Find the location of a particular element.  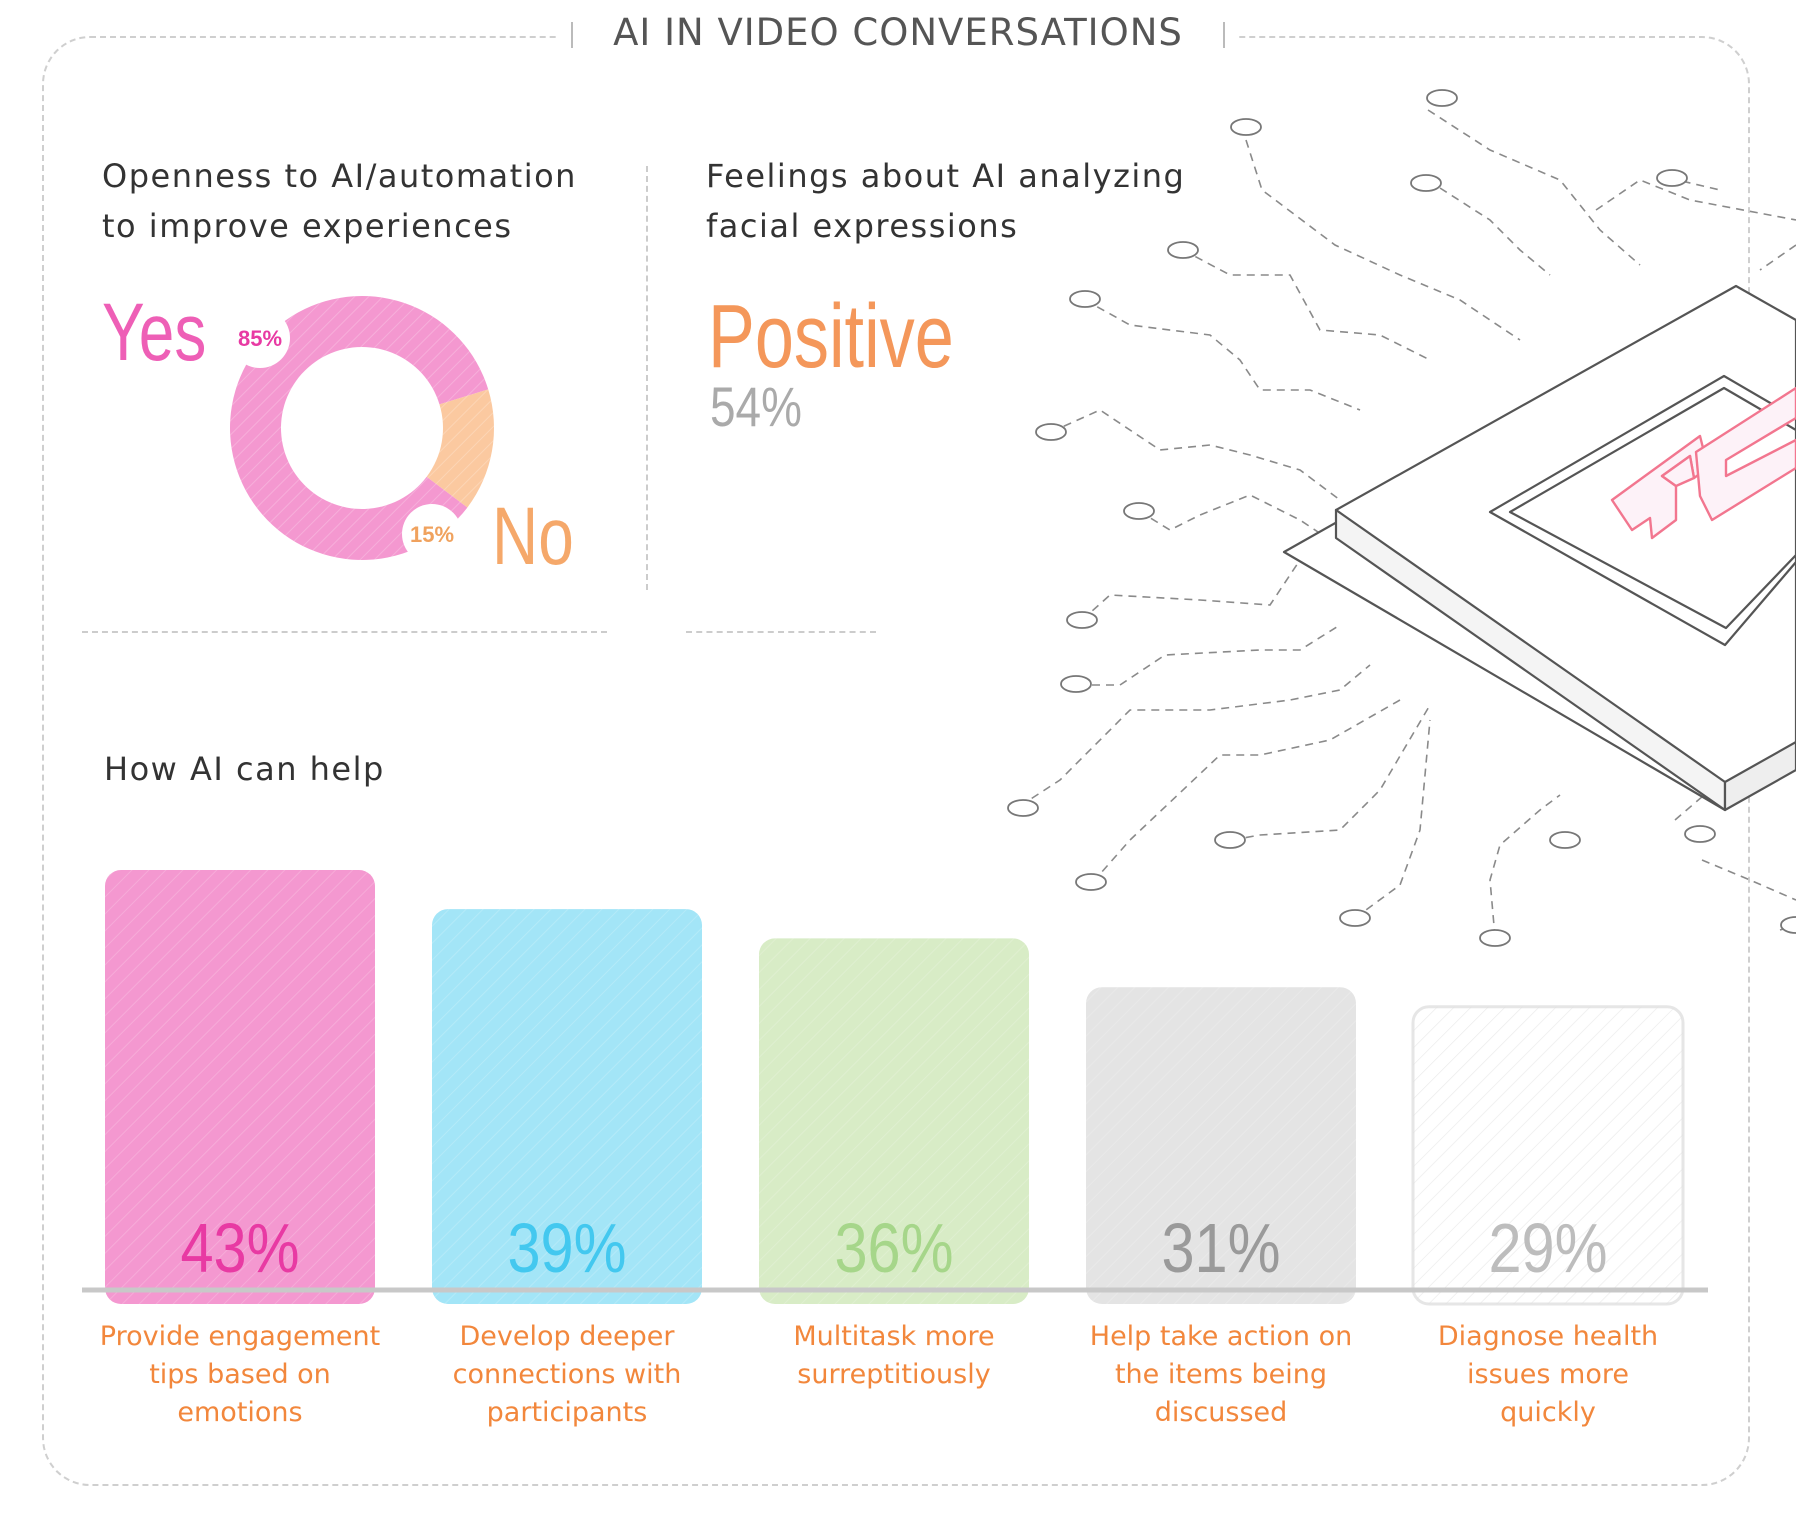

bar-value-label: 39% is located at coordinates (566, 1247).